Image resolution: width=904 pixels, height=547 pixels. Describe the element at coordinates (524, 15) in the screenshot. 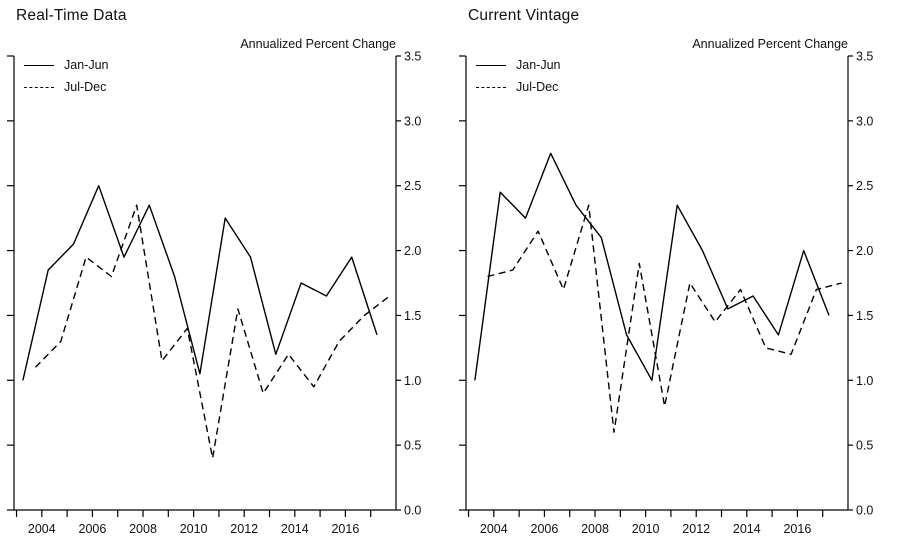

I see `chart-title: Current Vintage` at that location.